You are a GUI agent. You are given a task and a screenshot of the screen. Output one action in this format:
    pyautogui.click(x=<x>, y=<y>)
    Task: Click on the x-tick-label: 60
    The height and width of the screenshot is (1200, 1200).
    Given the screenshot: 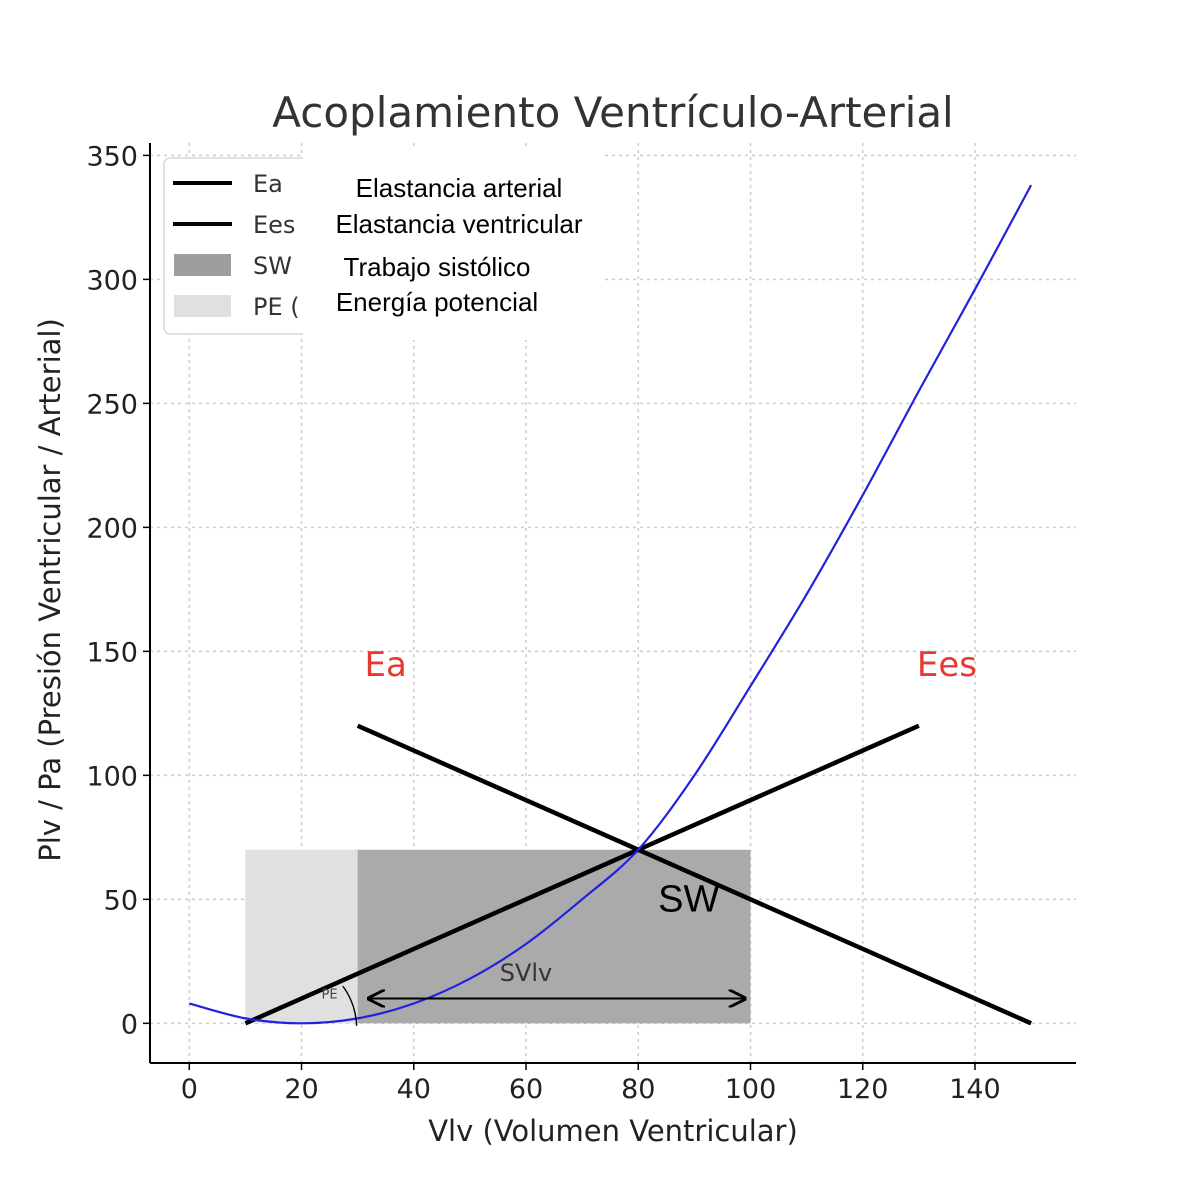 What is the action you would take?
    pyautogui.click(x=526, y=1089)
    